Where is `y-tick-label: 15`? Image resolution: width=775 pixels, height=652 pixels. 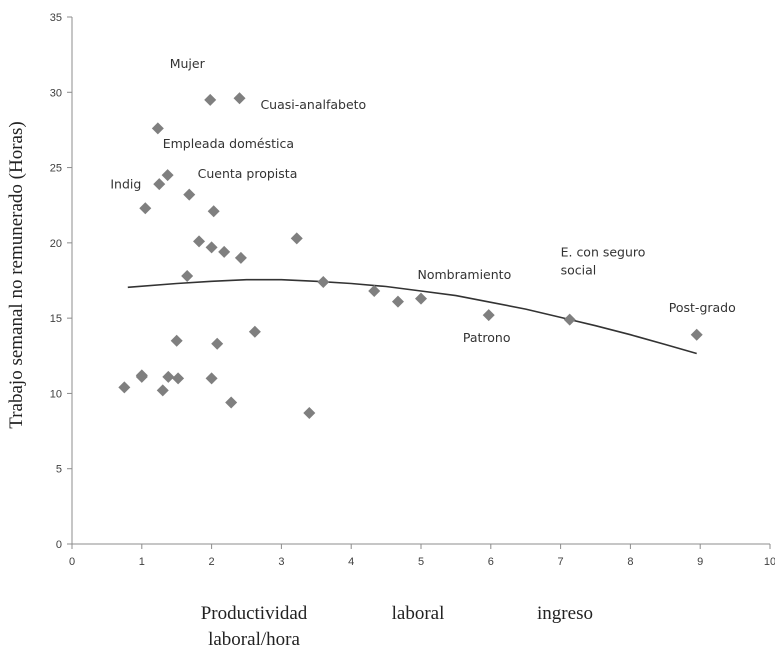 y-tick-label: 15 is located at coordinates (56, 319).